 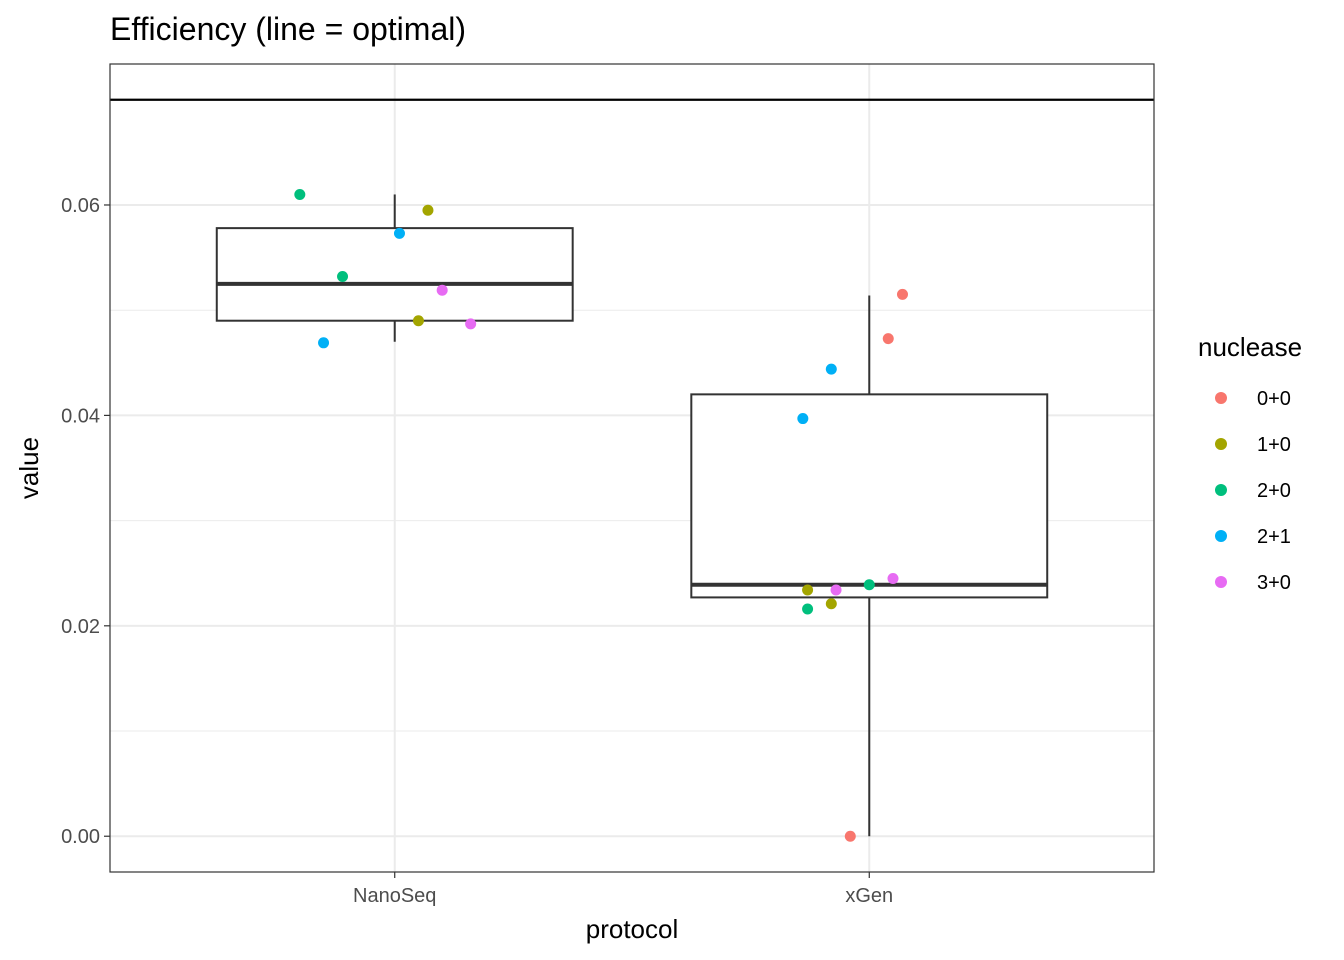 What do you see at coordinates (632, 929) in the screenshot?
I see `x-axis-title: protocol` at bounding box center [632, 929].